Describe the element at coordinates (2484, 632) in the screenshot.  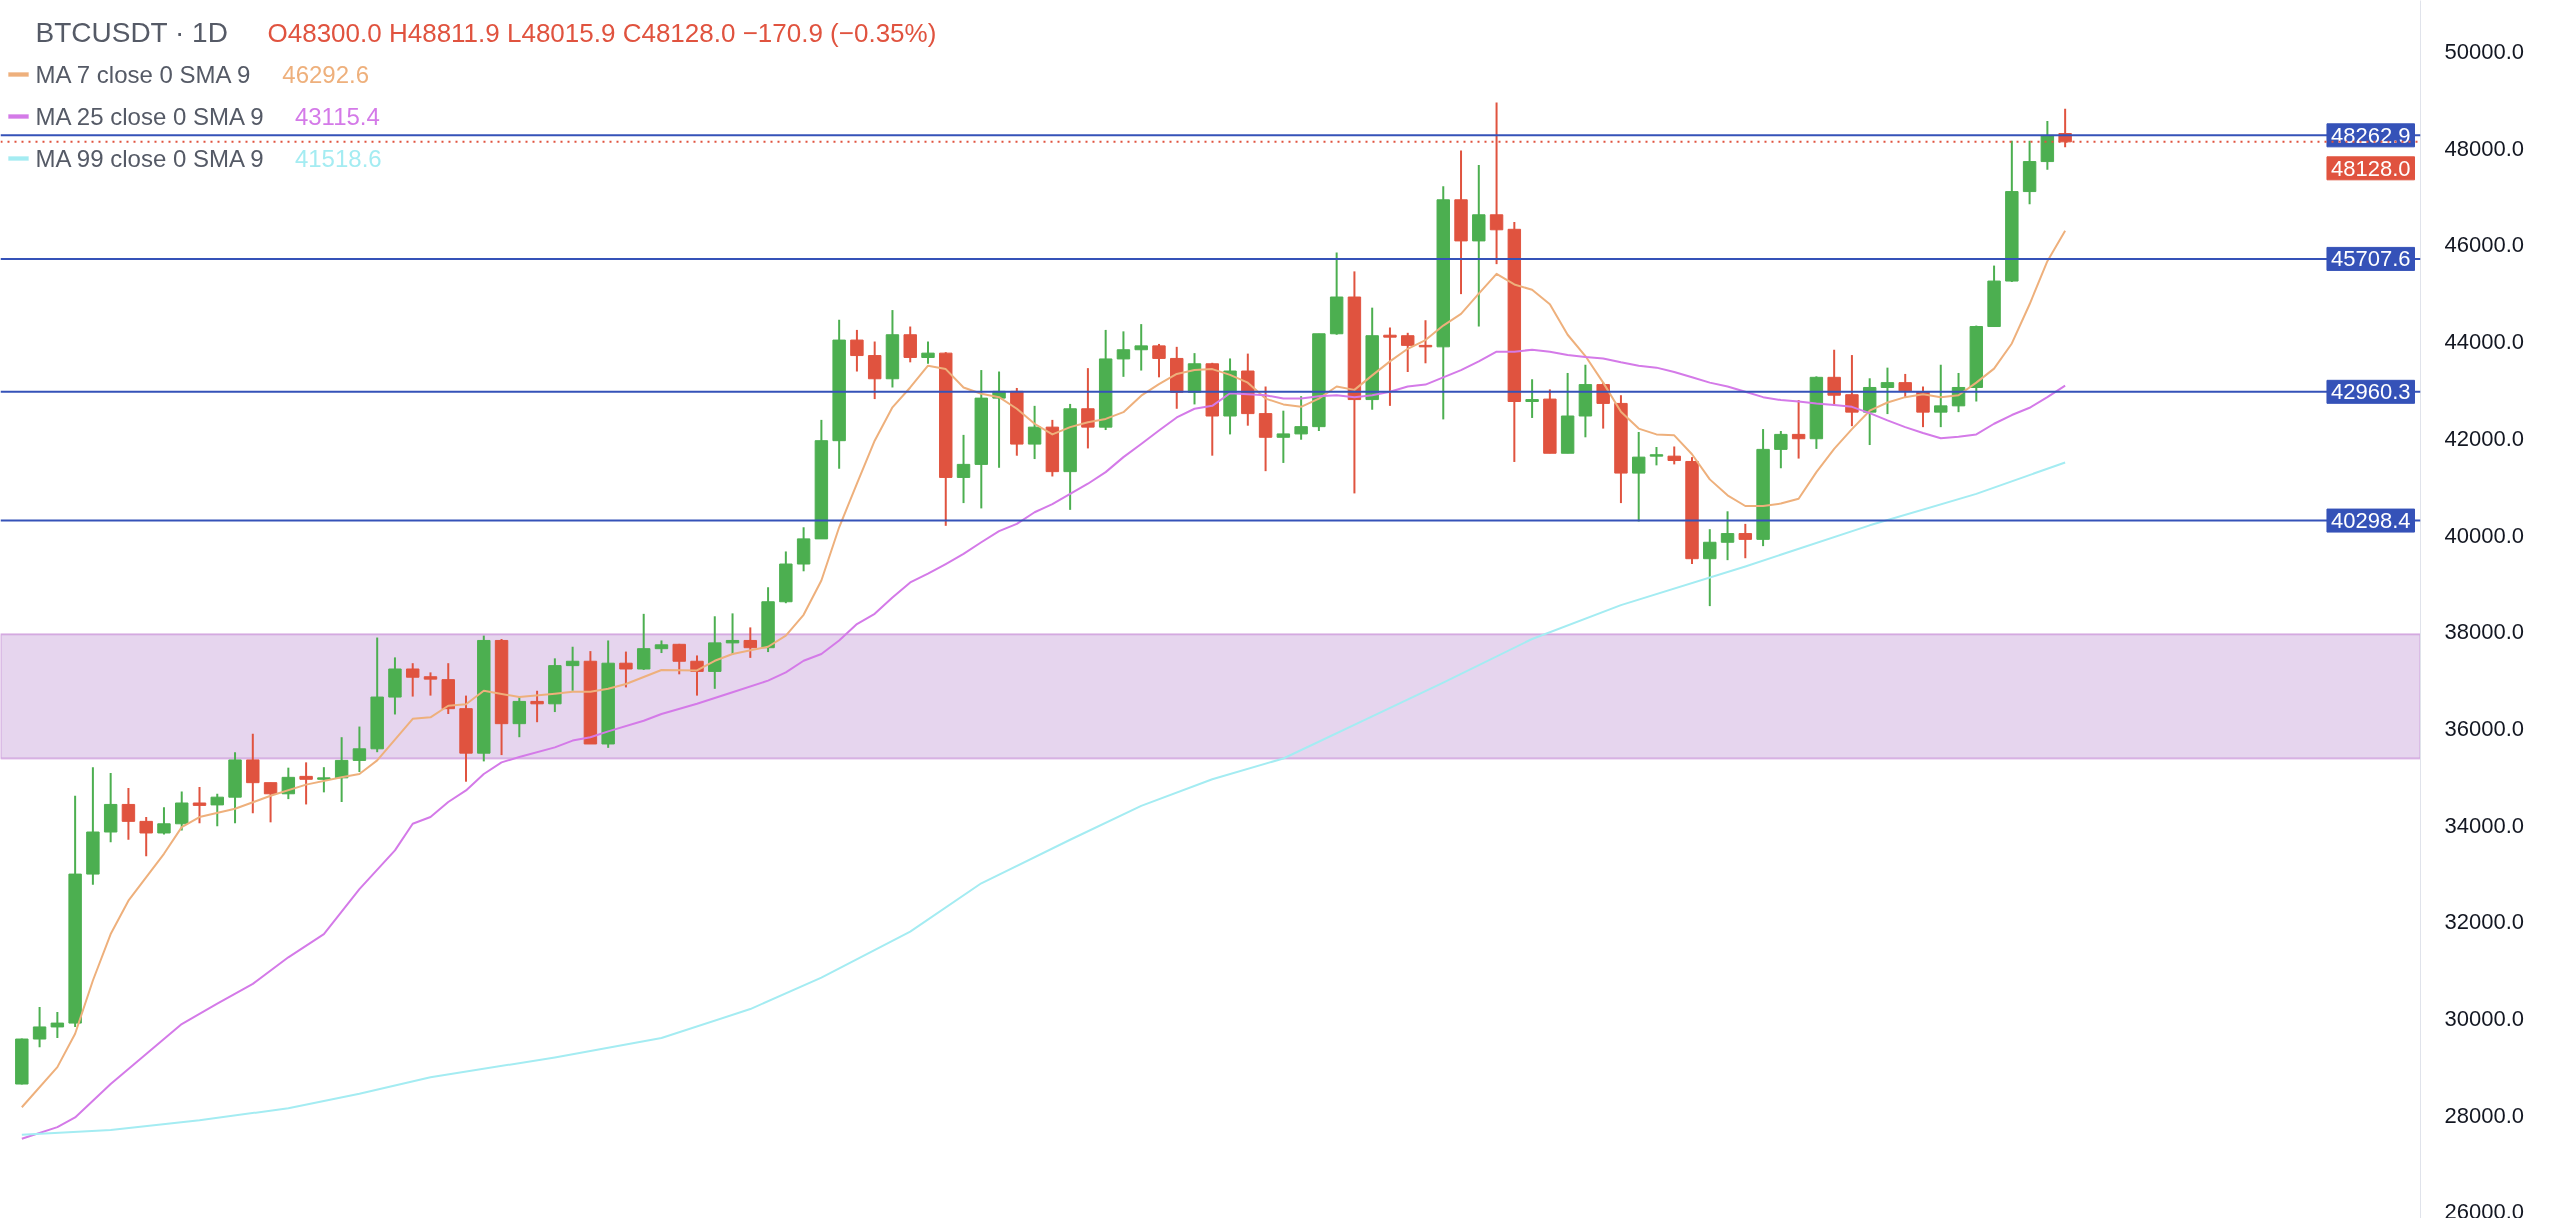
I see `y-tick-label: 38000.0` at that location.